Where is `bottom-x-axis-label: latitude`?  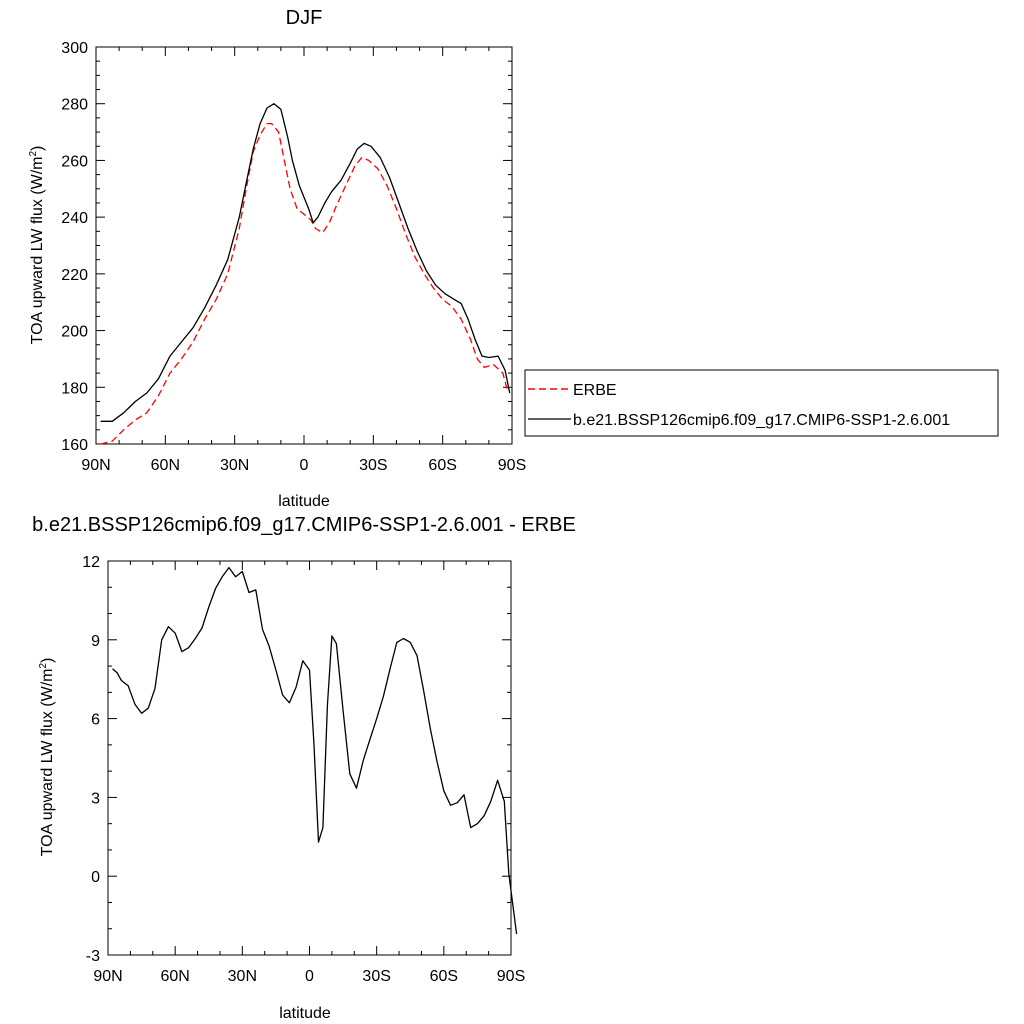 bottom-x-axis-label: latitude is located at coordinates (305, 1013).